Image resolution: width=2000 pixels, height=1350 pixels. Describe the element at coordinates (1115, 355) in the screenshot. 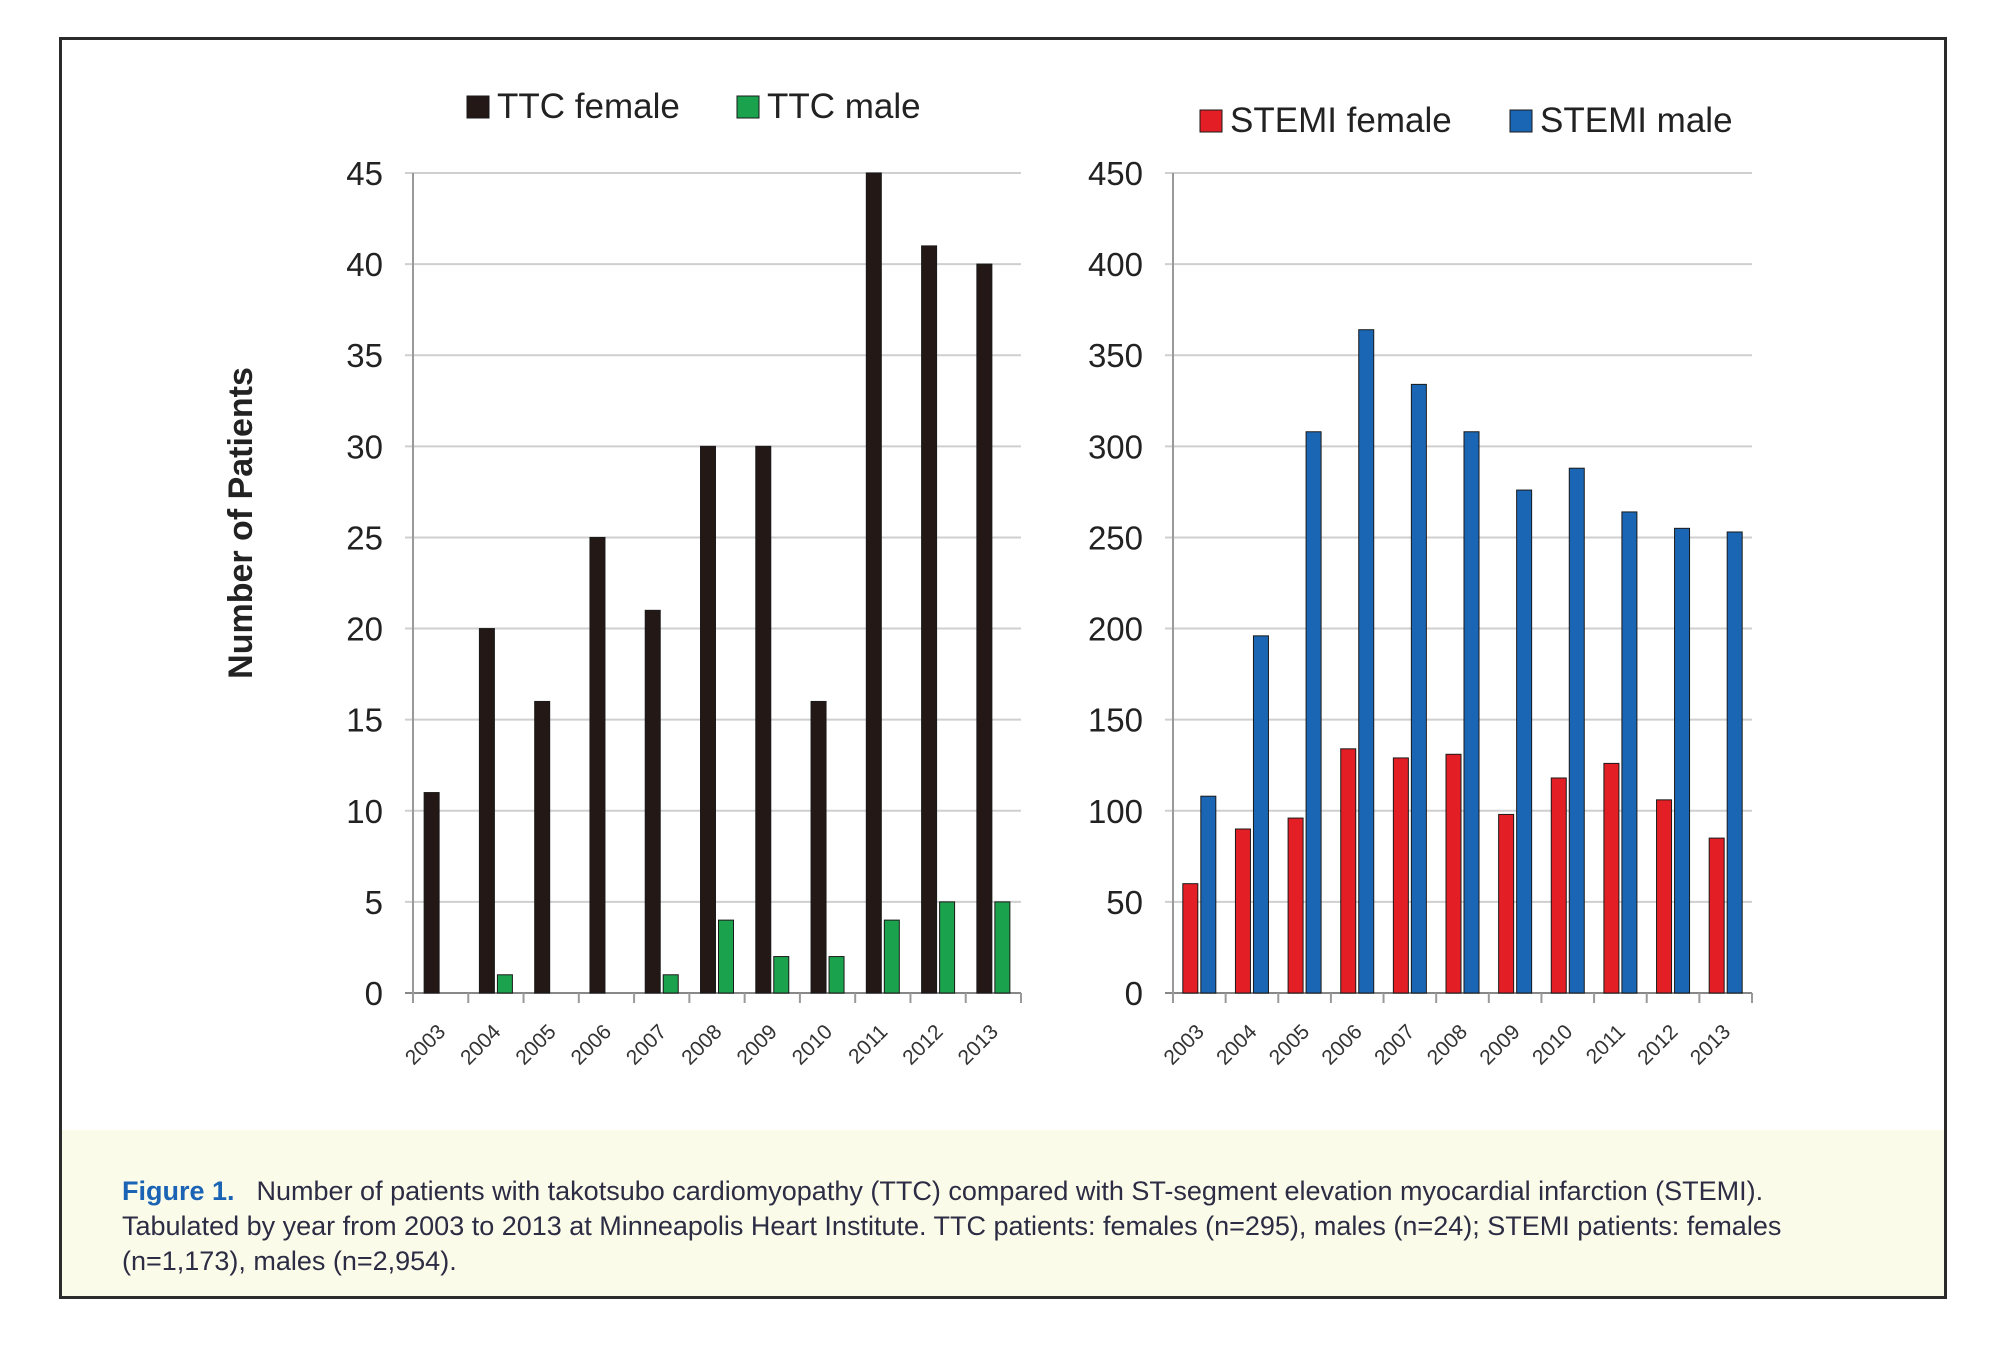

I see `y-tick-label: 350` at that location.